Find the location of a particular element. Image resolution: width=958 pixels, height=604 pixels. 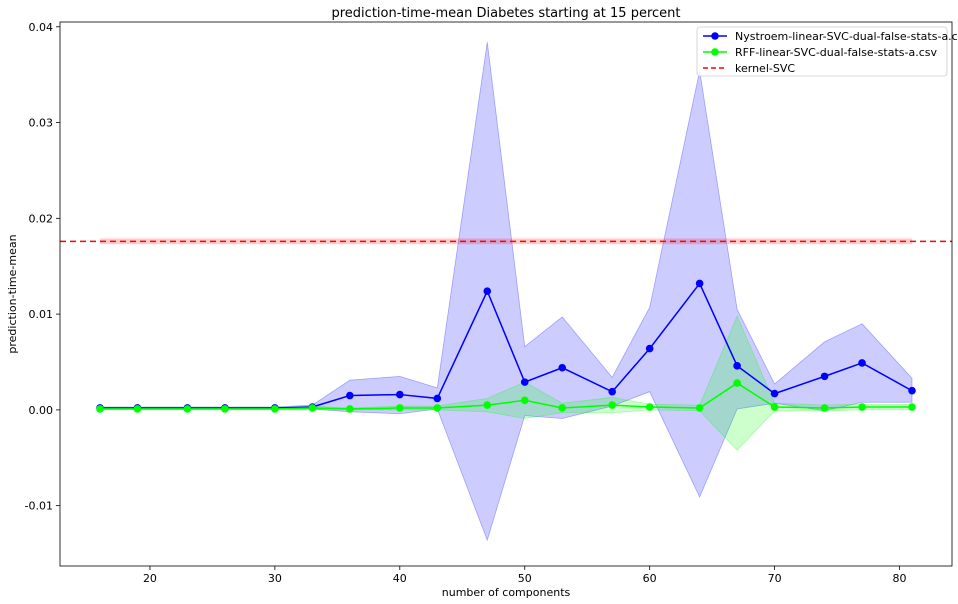

y-tick-label: 0.01 is located at coordinates (41, 314).